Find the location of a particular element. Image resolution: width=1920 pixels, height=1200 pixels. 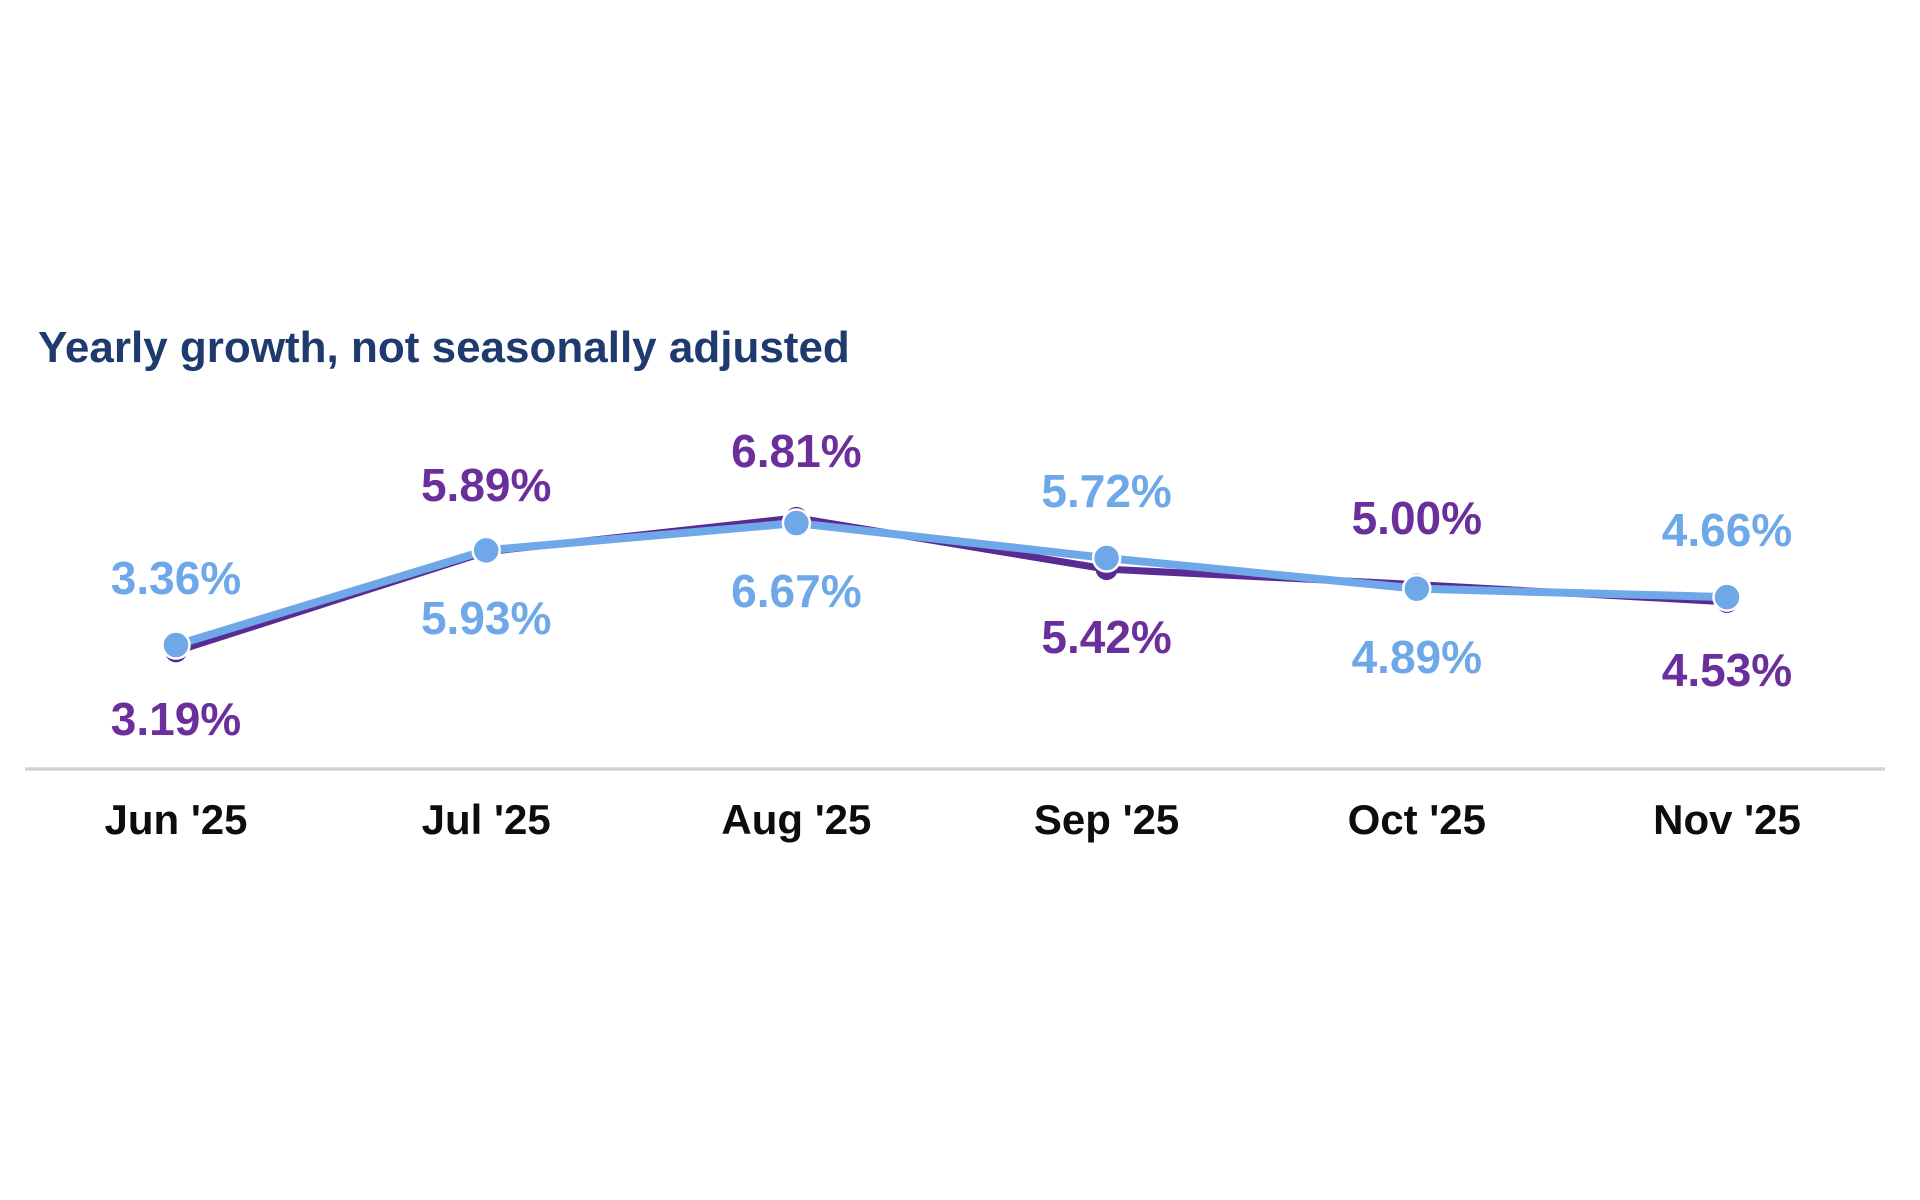

blue-series-line is located at coordinates (951, 584).